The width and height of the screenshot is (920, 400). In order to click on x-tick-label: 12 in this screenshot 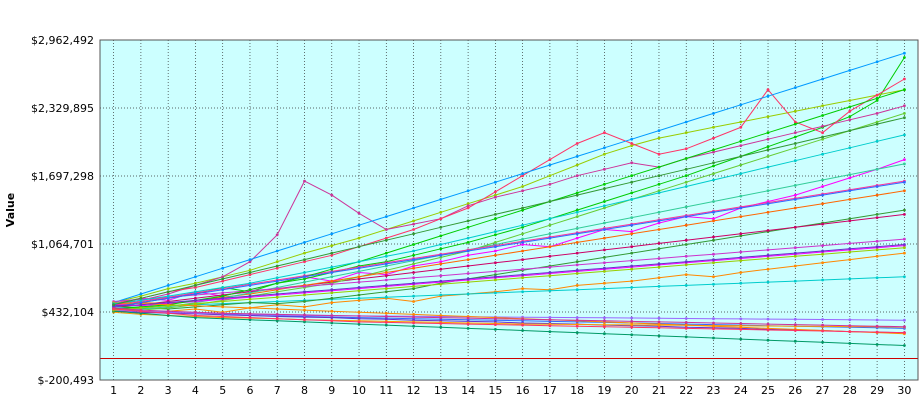, I will do `click(414, 390)`.